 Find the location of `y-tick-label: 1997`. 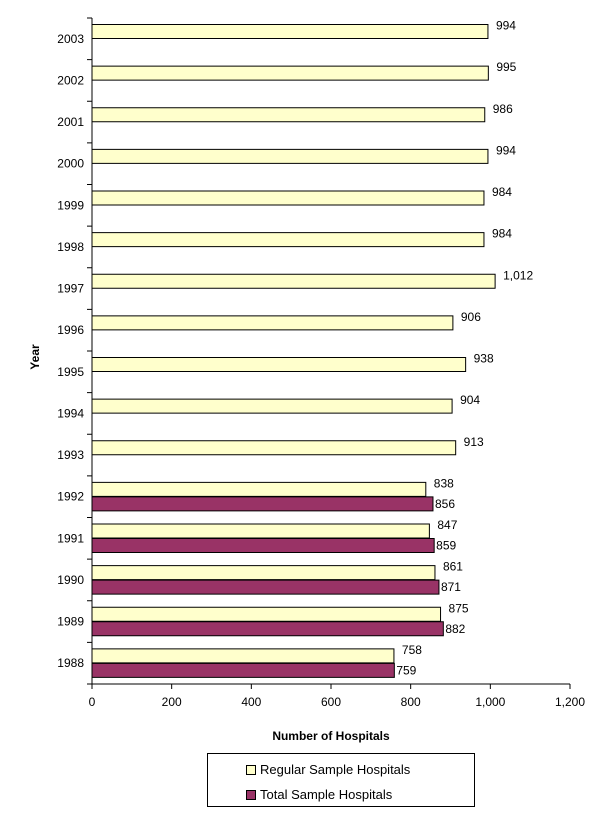

y-tick-label: 1997 is located at coordinates (70, 289).